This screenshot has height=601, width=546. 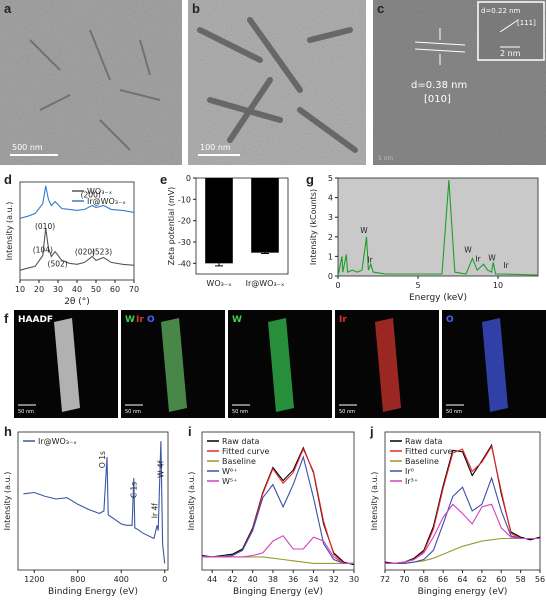 I want to click on y-tick-label: 0, so click(x=330, y=276).